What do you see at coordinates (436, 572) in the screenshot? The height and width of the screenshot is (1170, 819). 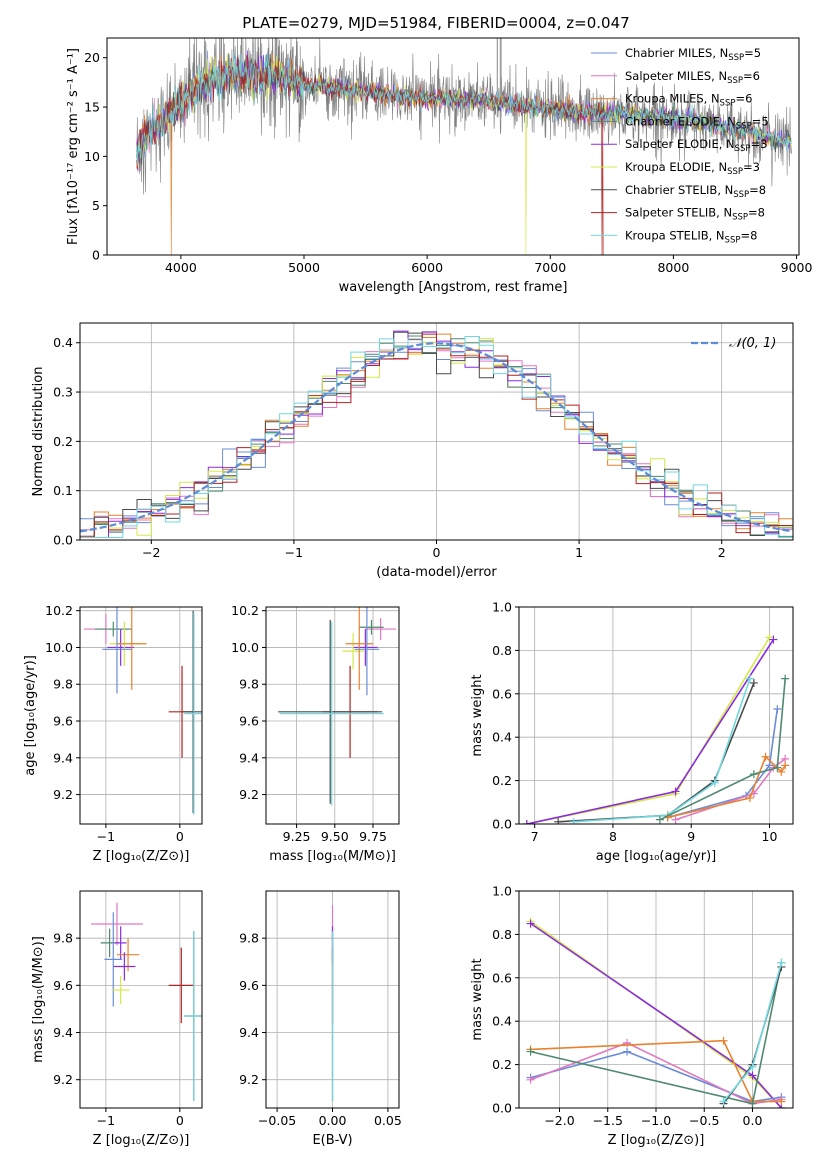 I see `x-axis-label: (data-model)/error` at bounding box center [436, 572].